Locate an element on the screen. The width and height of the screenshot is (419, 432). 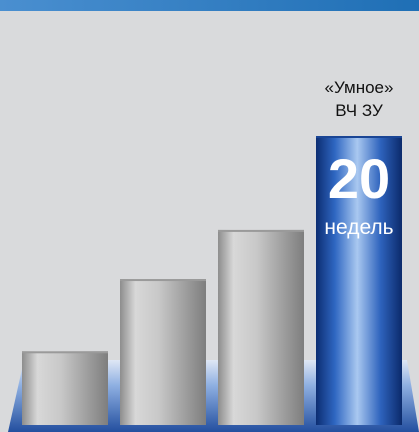
highlight-label-line-2: ВЧ ЗУ is located at coordinates (359, 110).